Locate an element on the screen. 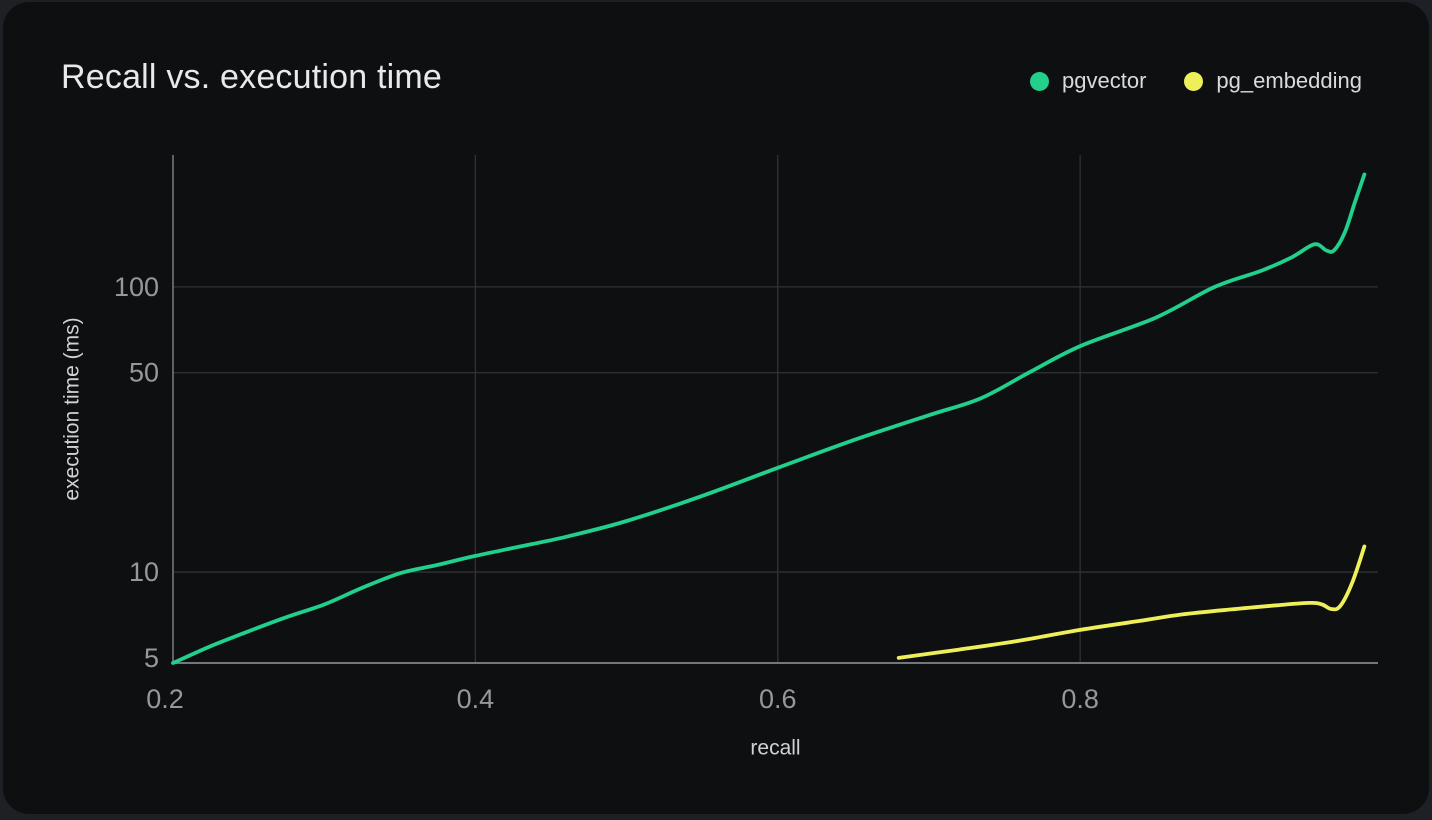 The image size is (1432, 820). pg_embedding-line is located at coordinates (1131, 602).